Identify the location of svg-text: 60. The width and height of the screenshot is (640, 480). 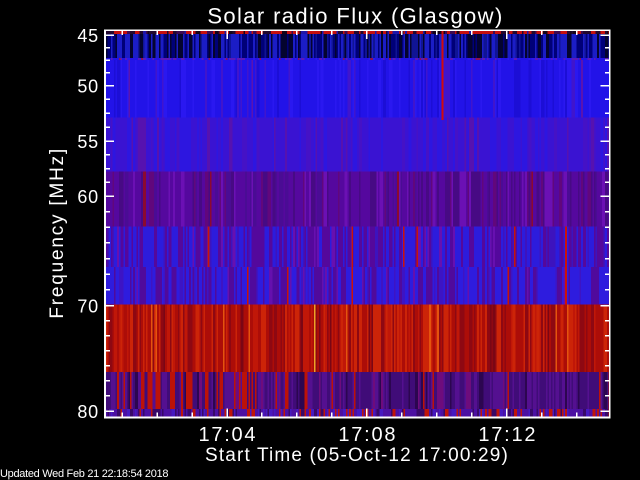
(88, 197).